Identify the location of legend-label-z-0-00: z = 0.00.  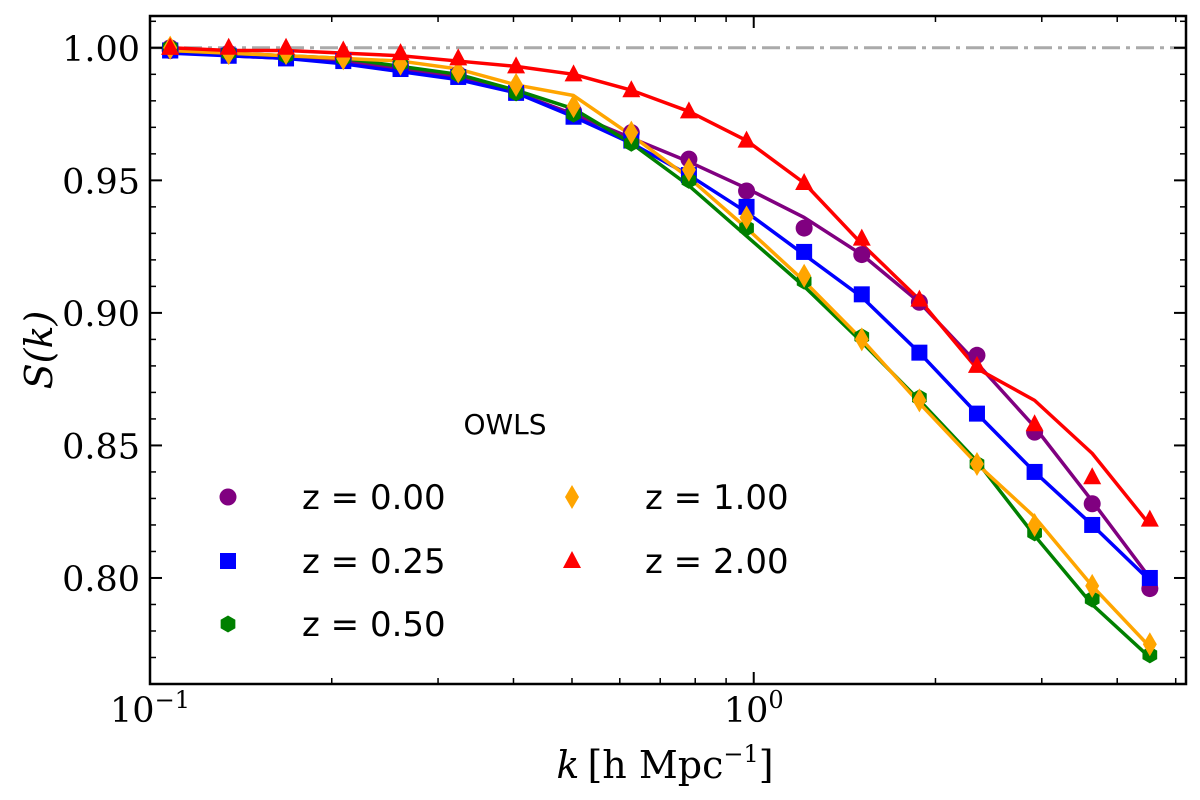
(374, 498).